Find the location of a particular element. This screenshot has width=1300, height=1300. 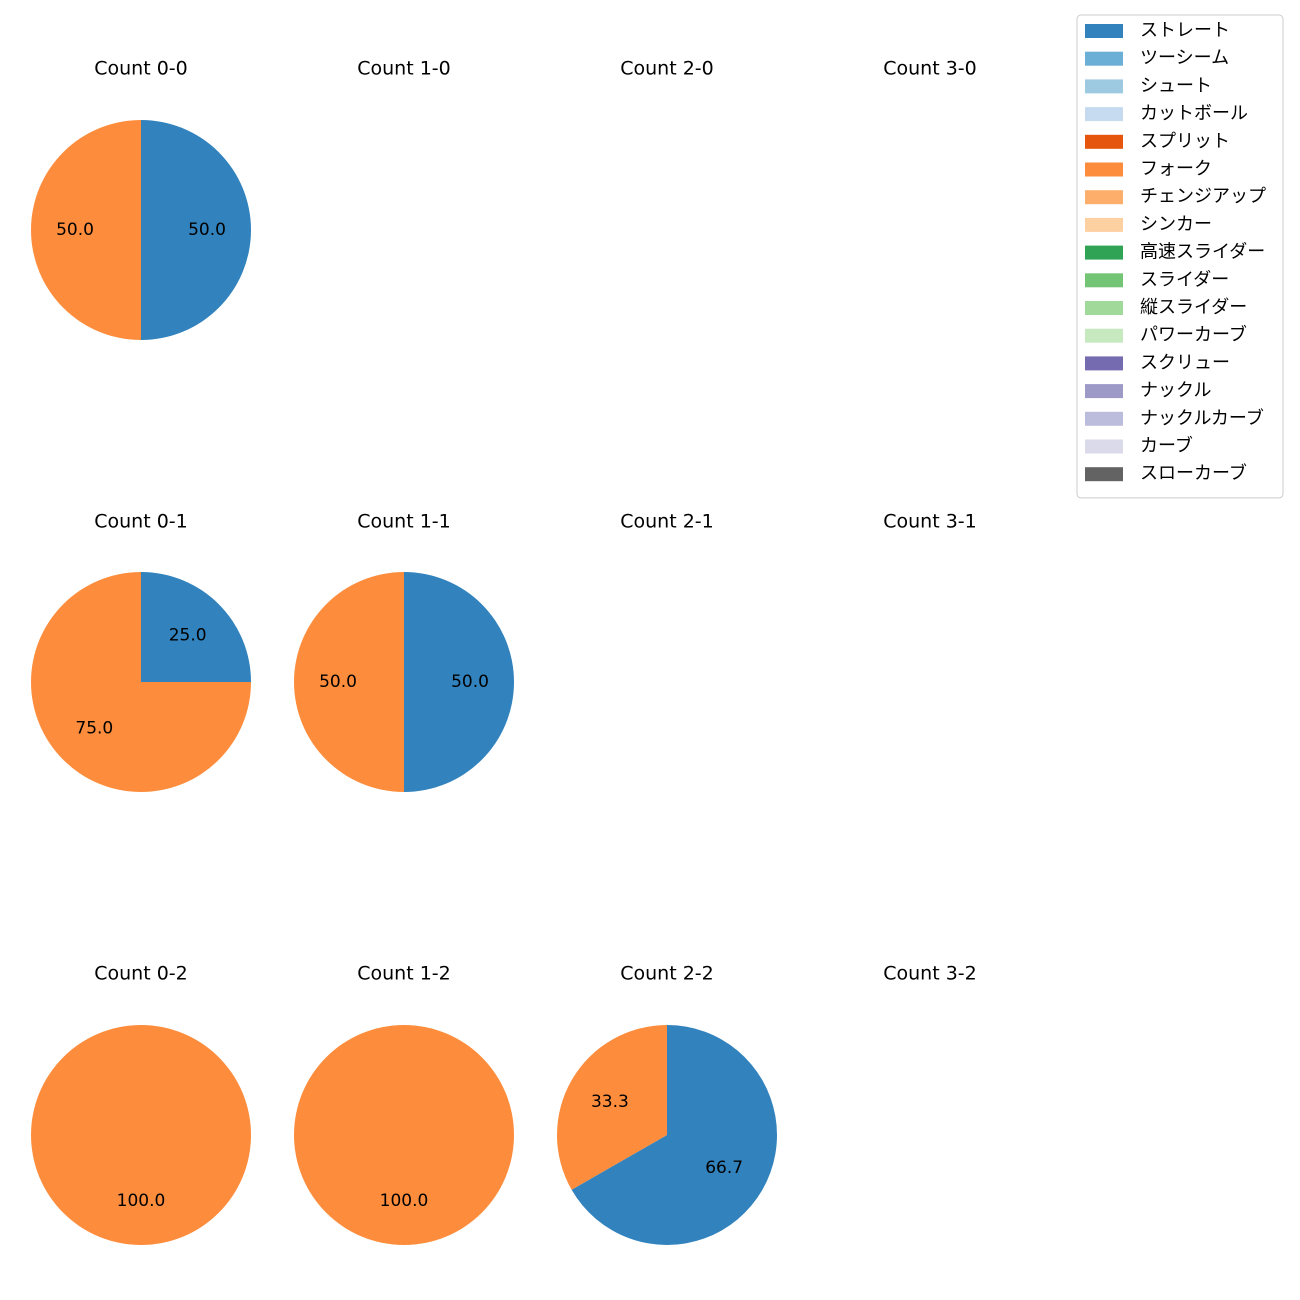

pie-slice-label: 25.0 is located at coordinates (188, 635).